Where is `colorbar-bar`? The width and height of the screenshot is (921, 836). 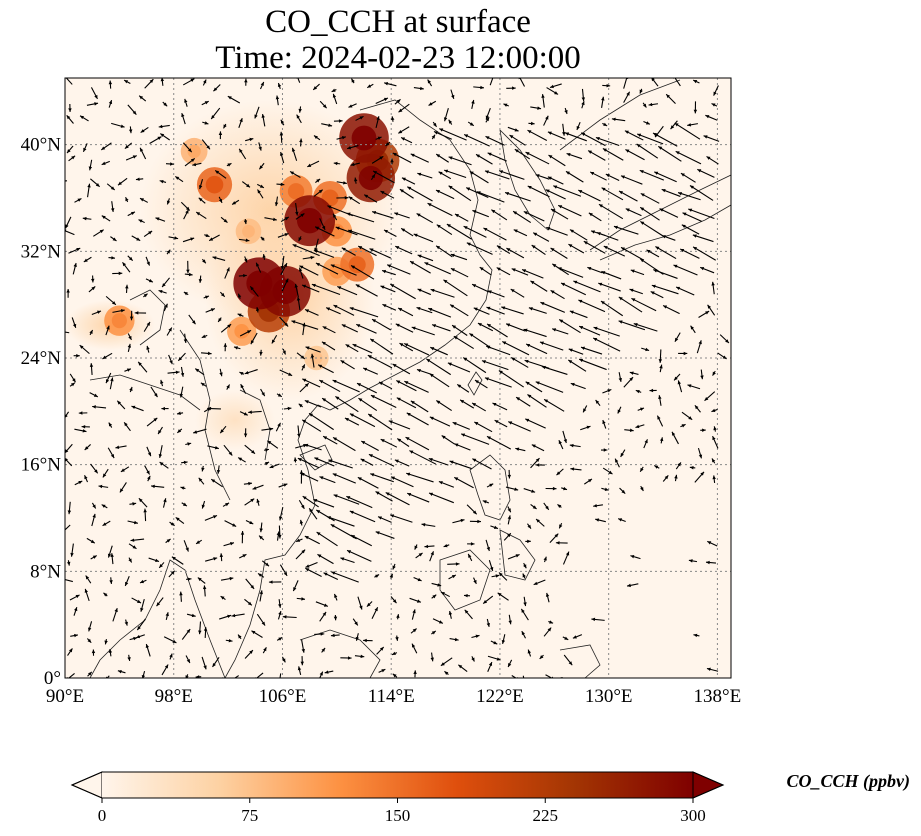 colorbar-bar is located at coordinates (397, 785).